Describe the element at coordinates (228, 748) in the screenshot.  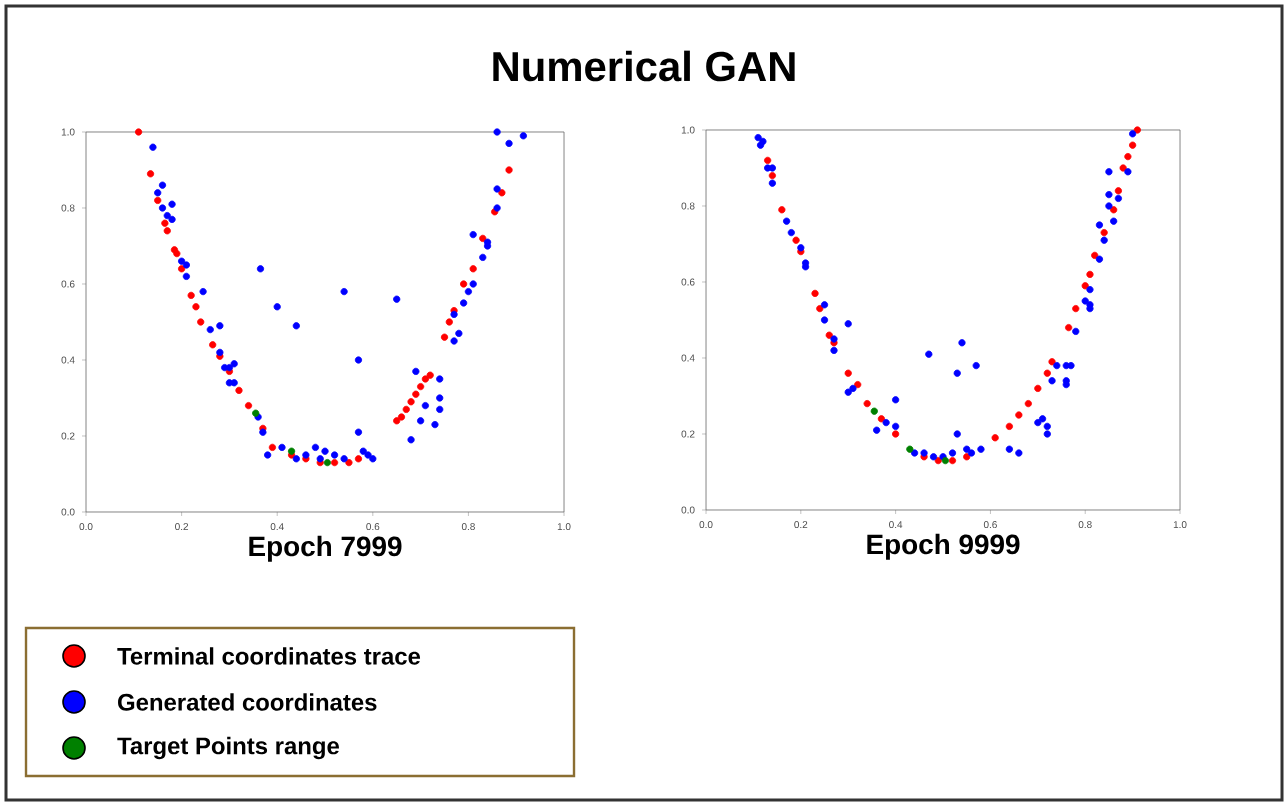
I see `legend-label: Target Points range` at that location.